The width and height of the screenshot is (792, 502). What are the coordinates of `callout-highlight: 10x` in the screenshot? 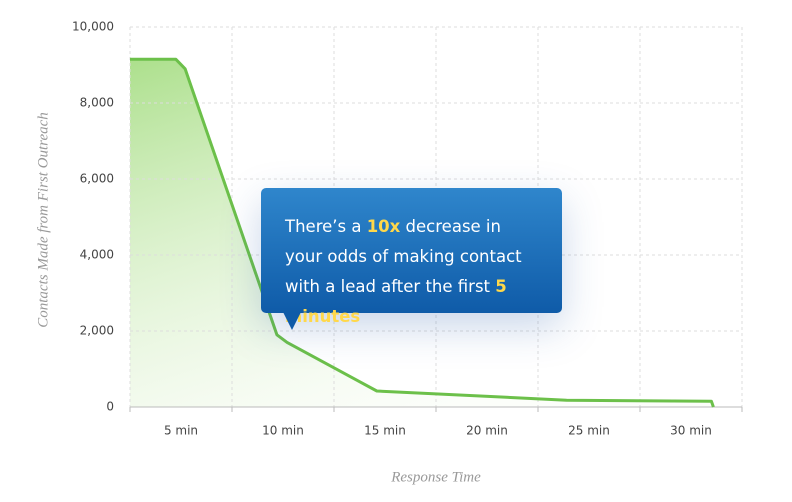 It's located at (383, 226).